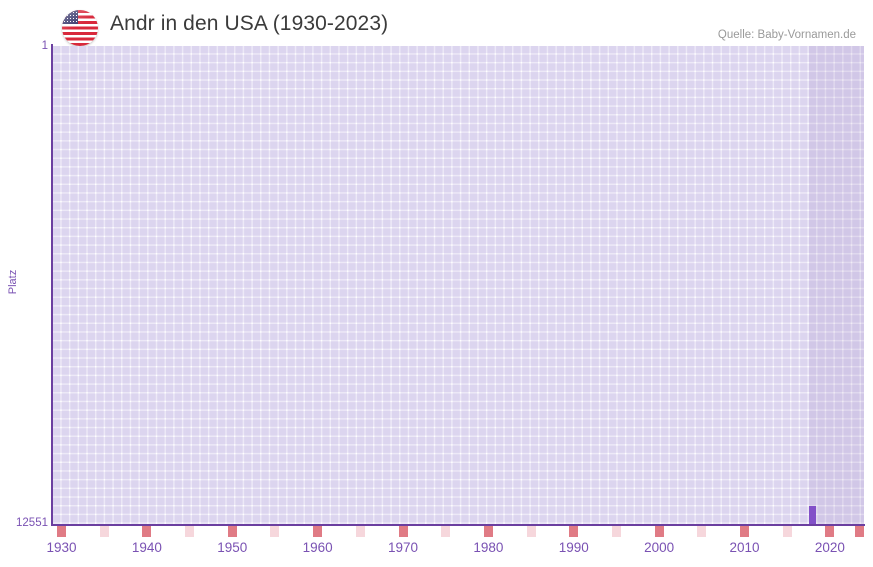 The width and height of the screenshot is (873, 567). I want to click on x-tick-mark-1975, so click(446, 531).